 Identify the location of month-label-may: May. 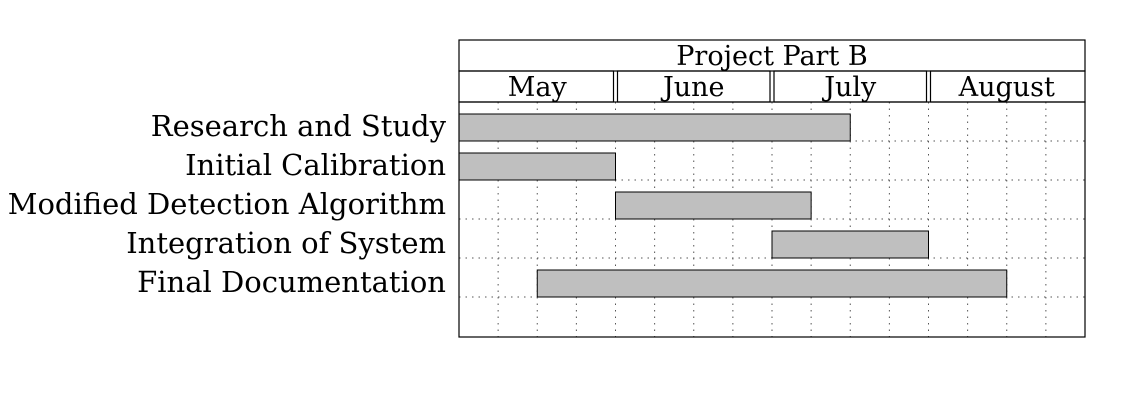
(538, 87).